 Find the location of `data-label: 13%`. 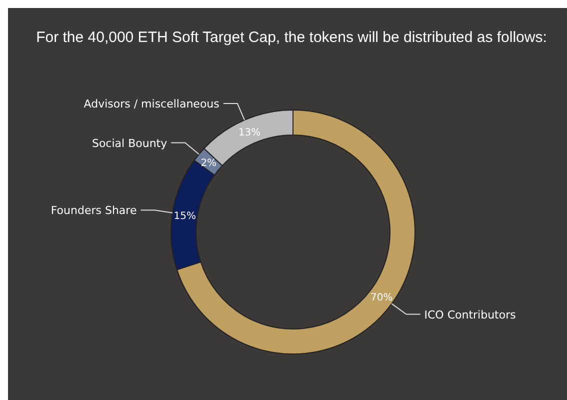

data-label: 13% is located at coordinates (249, 133).